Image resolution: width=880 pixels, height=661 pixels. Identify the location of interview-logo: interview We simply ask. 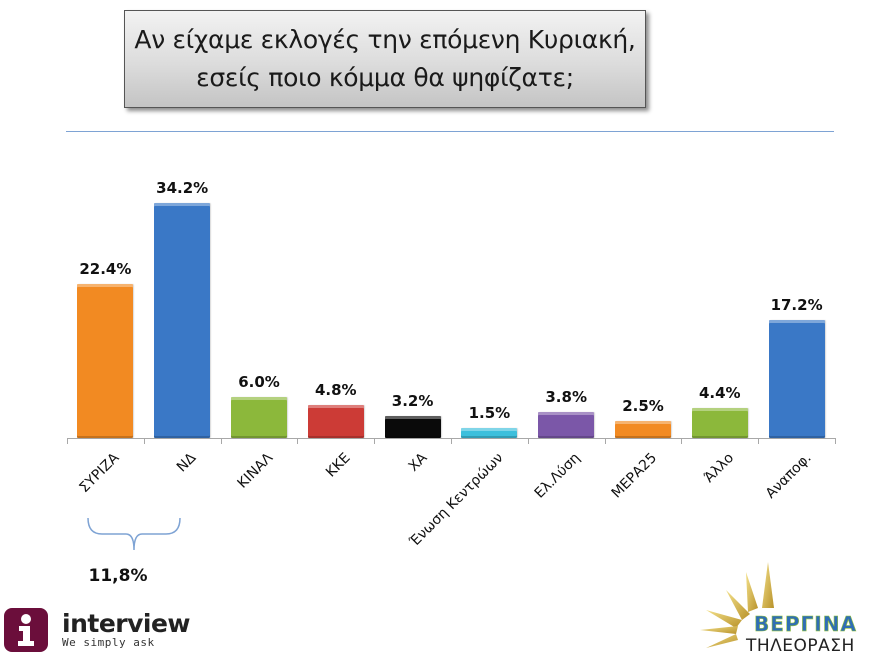
(97, 630).